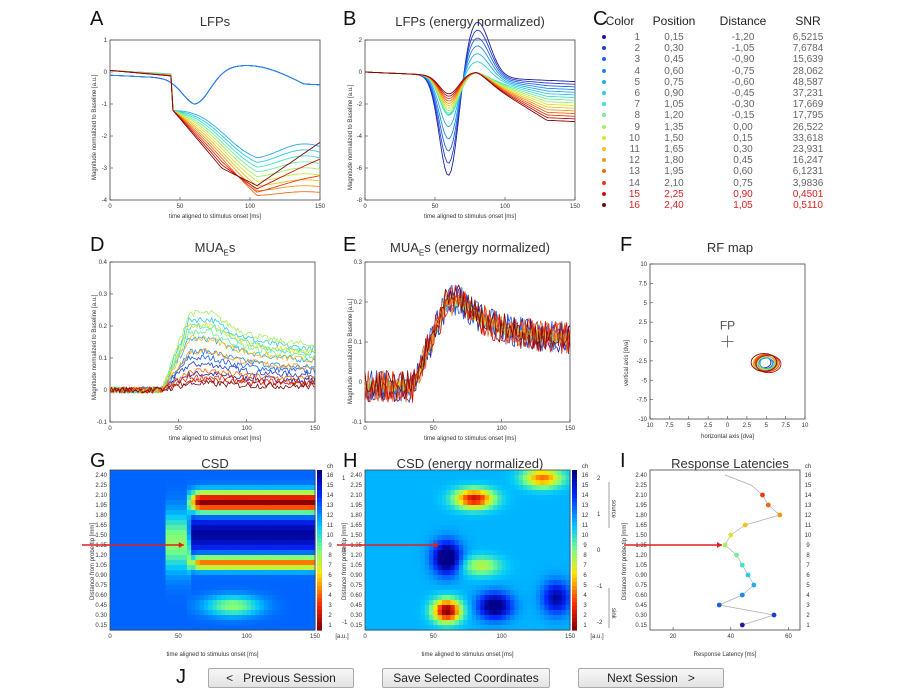 This screenshot has width=900, height=700. I want to click on x-tick-label: 5, so click(689, 426).